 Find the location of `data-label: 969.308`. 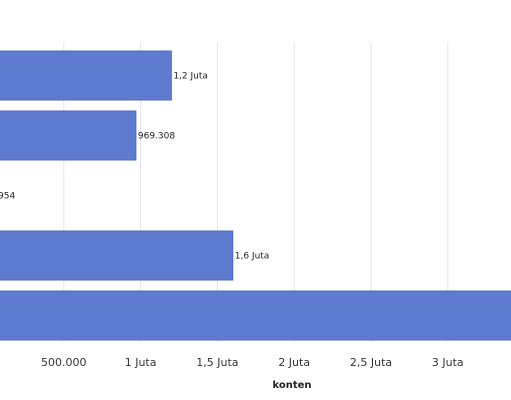

data-label: 969.308 is located at coordinates (156, 137).